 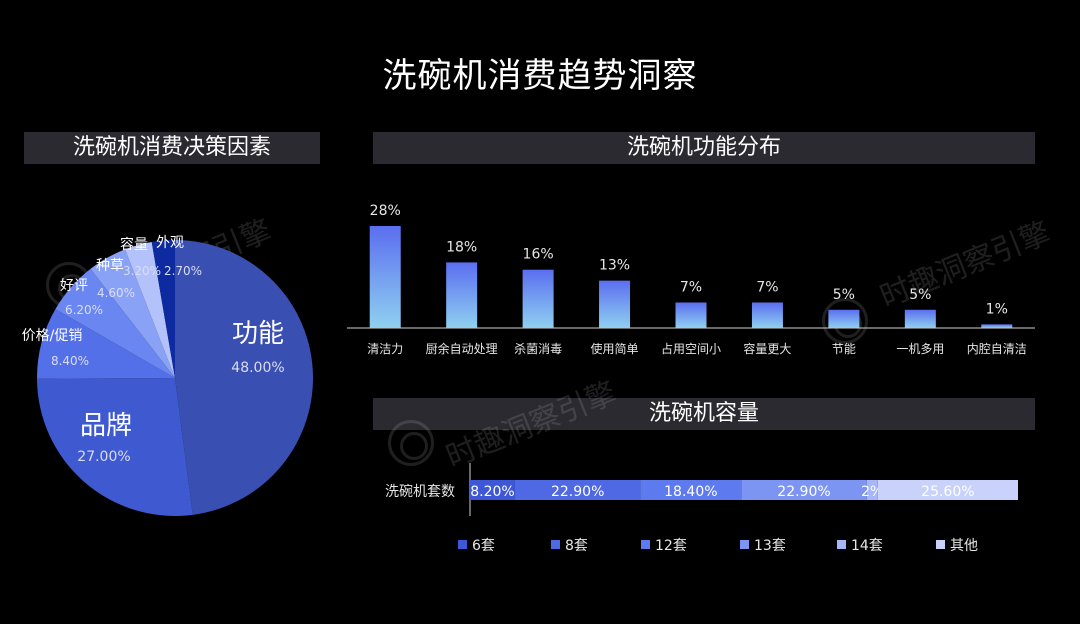 What do you see at coordinates (106, 426) in the screenshot?
I see `pie-label-1: 品牌` at bounding box center [106, 426].